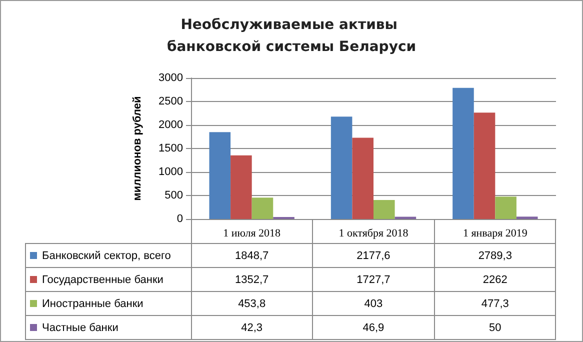  What do you see at coordinates (170, 102) in the screenshot?
I see `y-tick-label: 2500` at bounding box center [170, 102].